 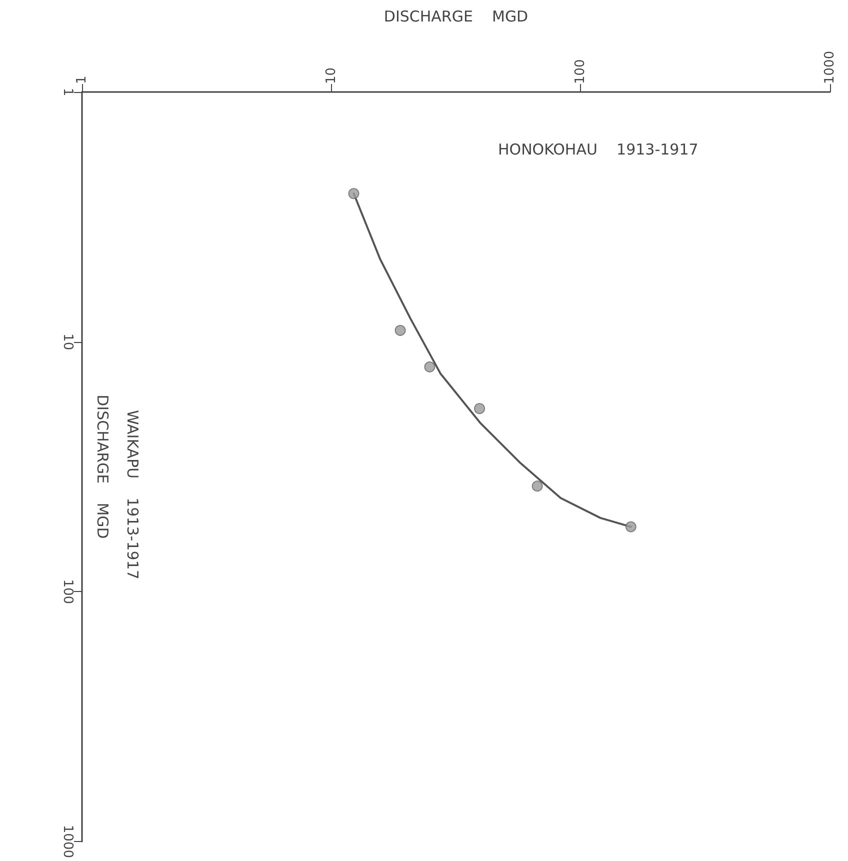 What do you see at coordinates (580, 71) in the screenshot?
I see `x-tick-label: 100` at bounding box center [580, 71].